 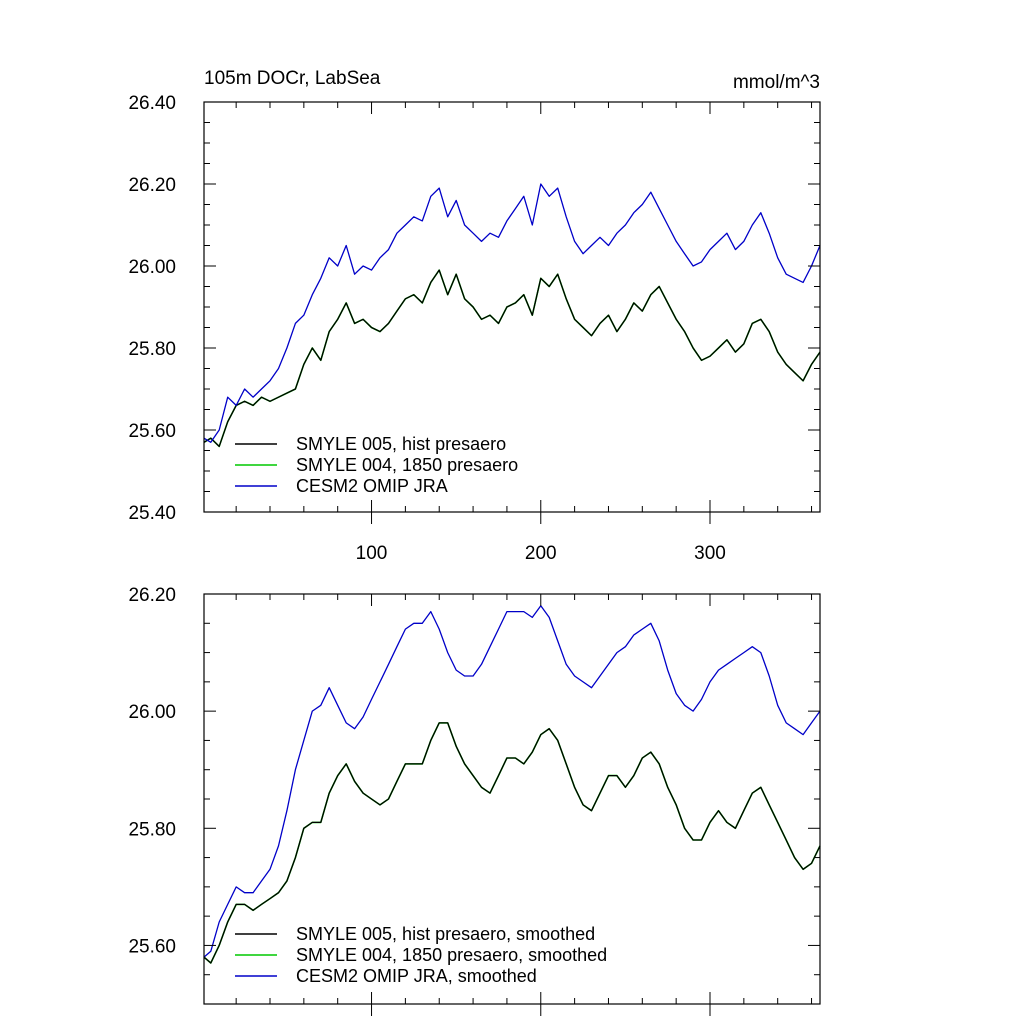 What do you see at coordinates (416, 976) in the screenshot?
I see `legend-label: CESM2 OMIP JRA, smoothed` at bounding box center [416, 976].